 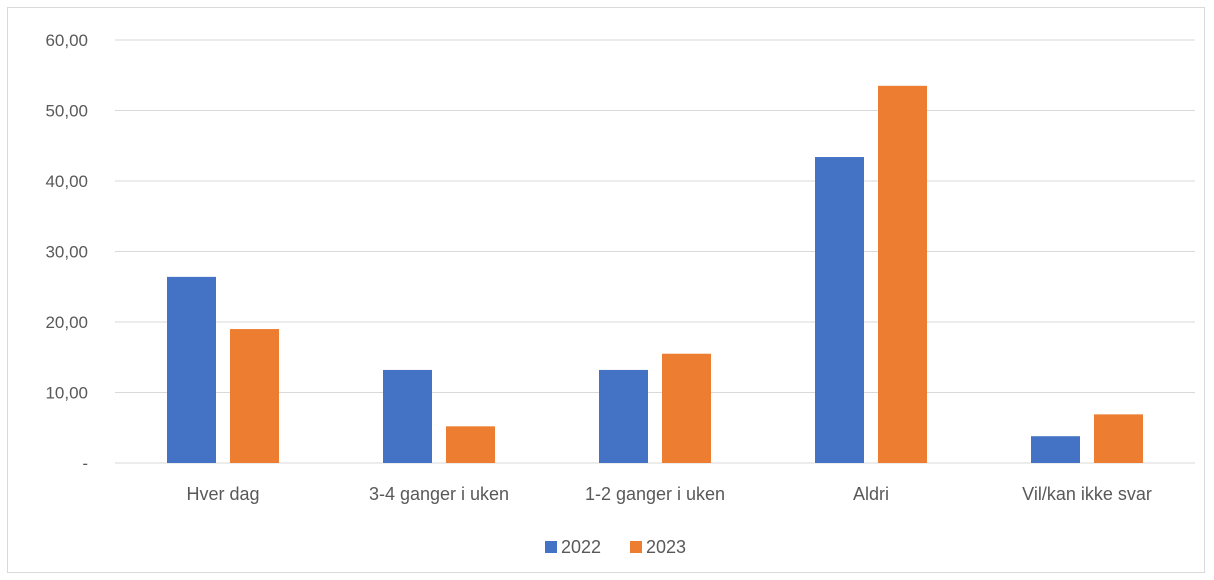 What do you see at coordinates (66, 111) in the screenshot?
I see `y-tick-label: 50,00` at bounding box center [66, 111].